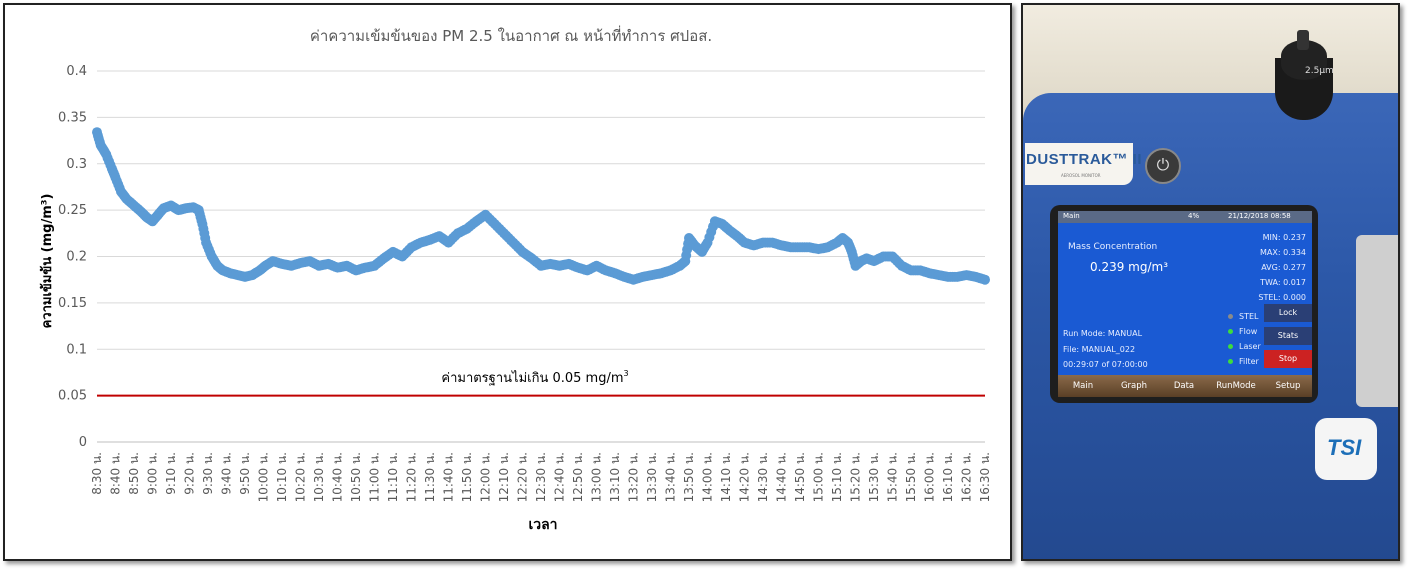 This screenshot has height=574, width=1411. Describe the element at coordinates (1134, 386) in the screenshot. I see `nav-graph: Graph` at that location.